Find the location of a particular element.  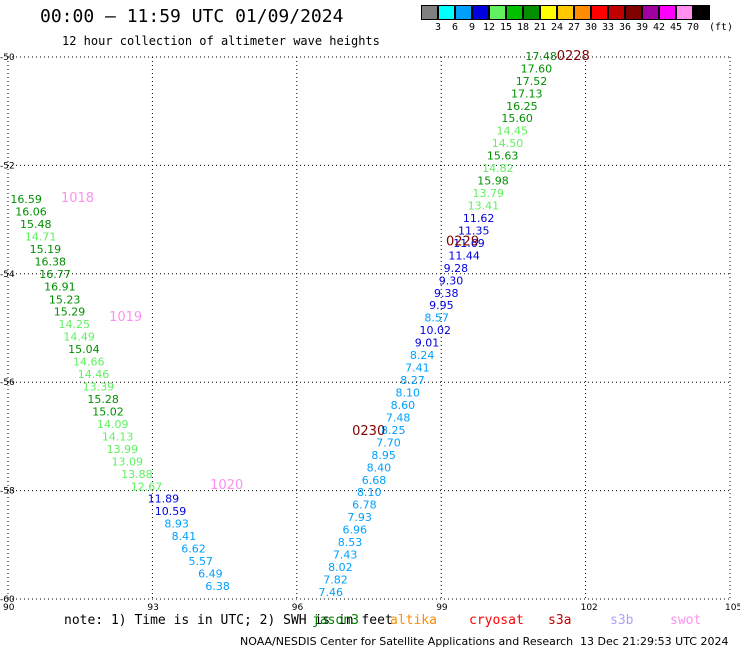

wave-height-label: 15.48 is located at coordinates (36, 224).